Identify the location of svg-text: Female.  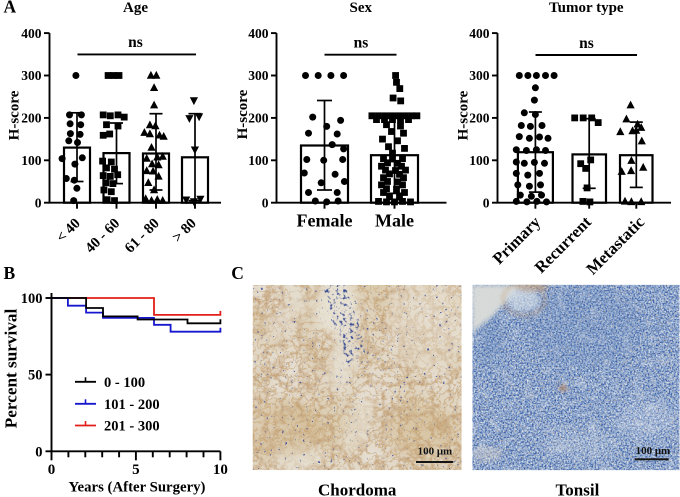
(325, 221).